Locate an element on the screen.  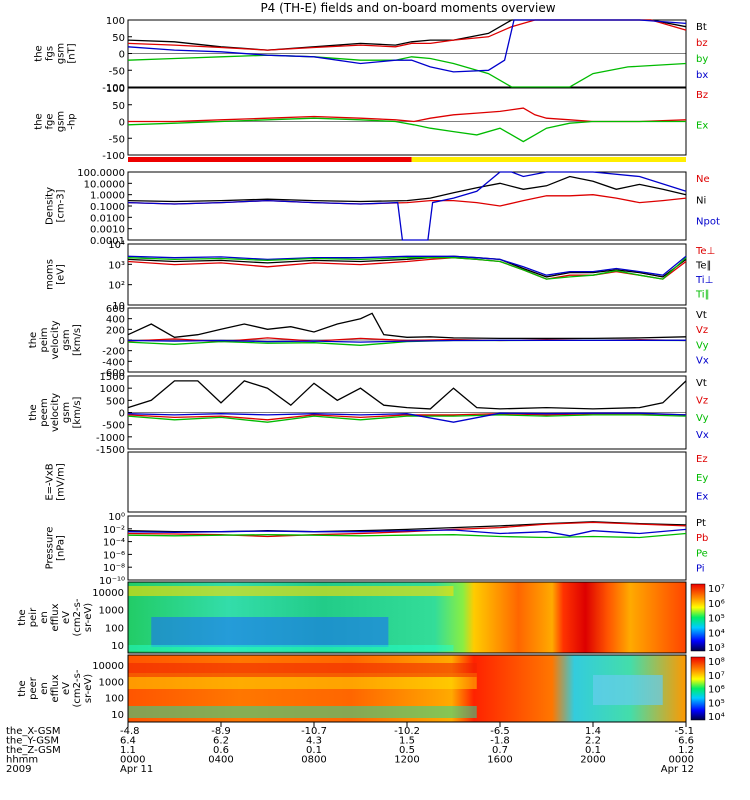
legend-entry: Pt is located at coordinates (701, 523).